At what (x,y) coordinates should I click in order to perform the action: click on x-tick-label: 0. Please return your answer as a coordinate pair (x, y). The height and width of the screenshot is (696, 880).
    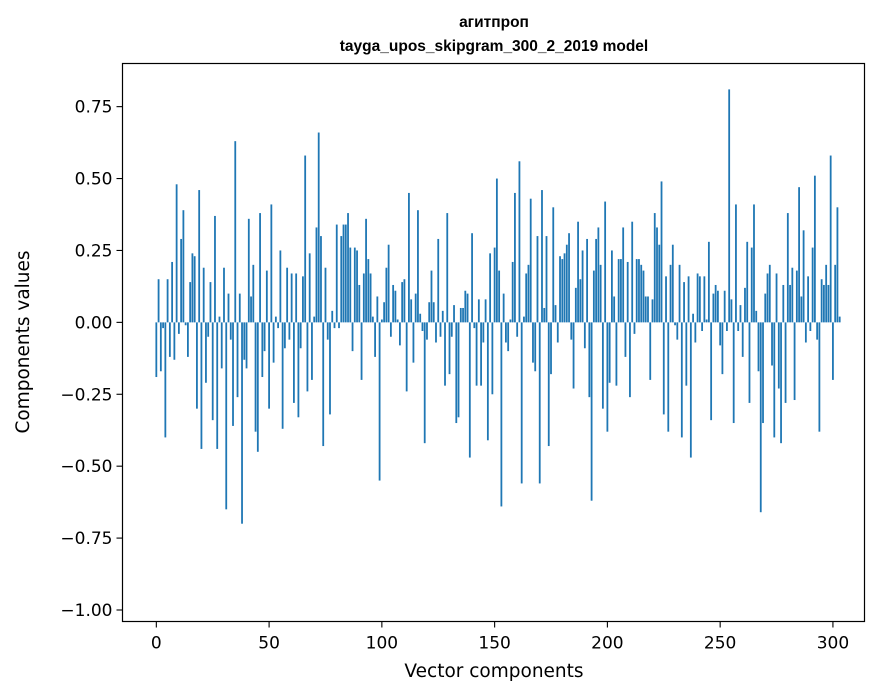
    Looking at the image, I should click on (156, 644).